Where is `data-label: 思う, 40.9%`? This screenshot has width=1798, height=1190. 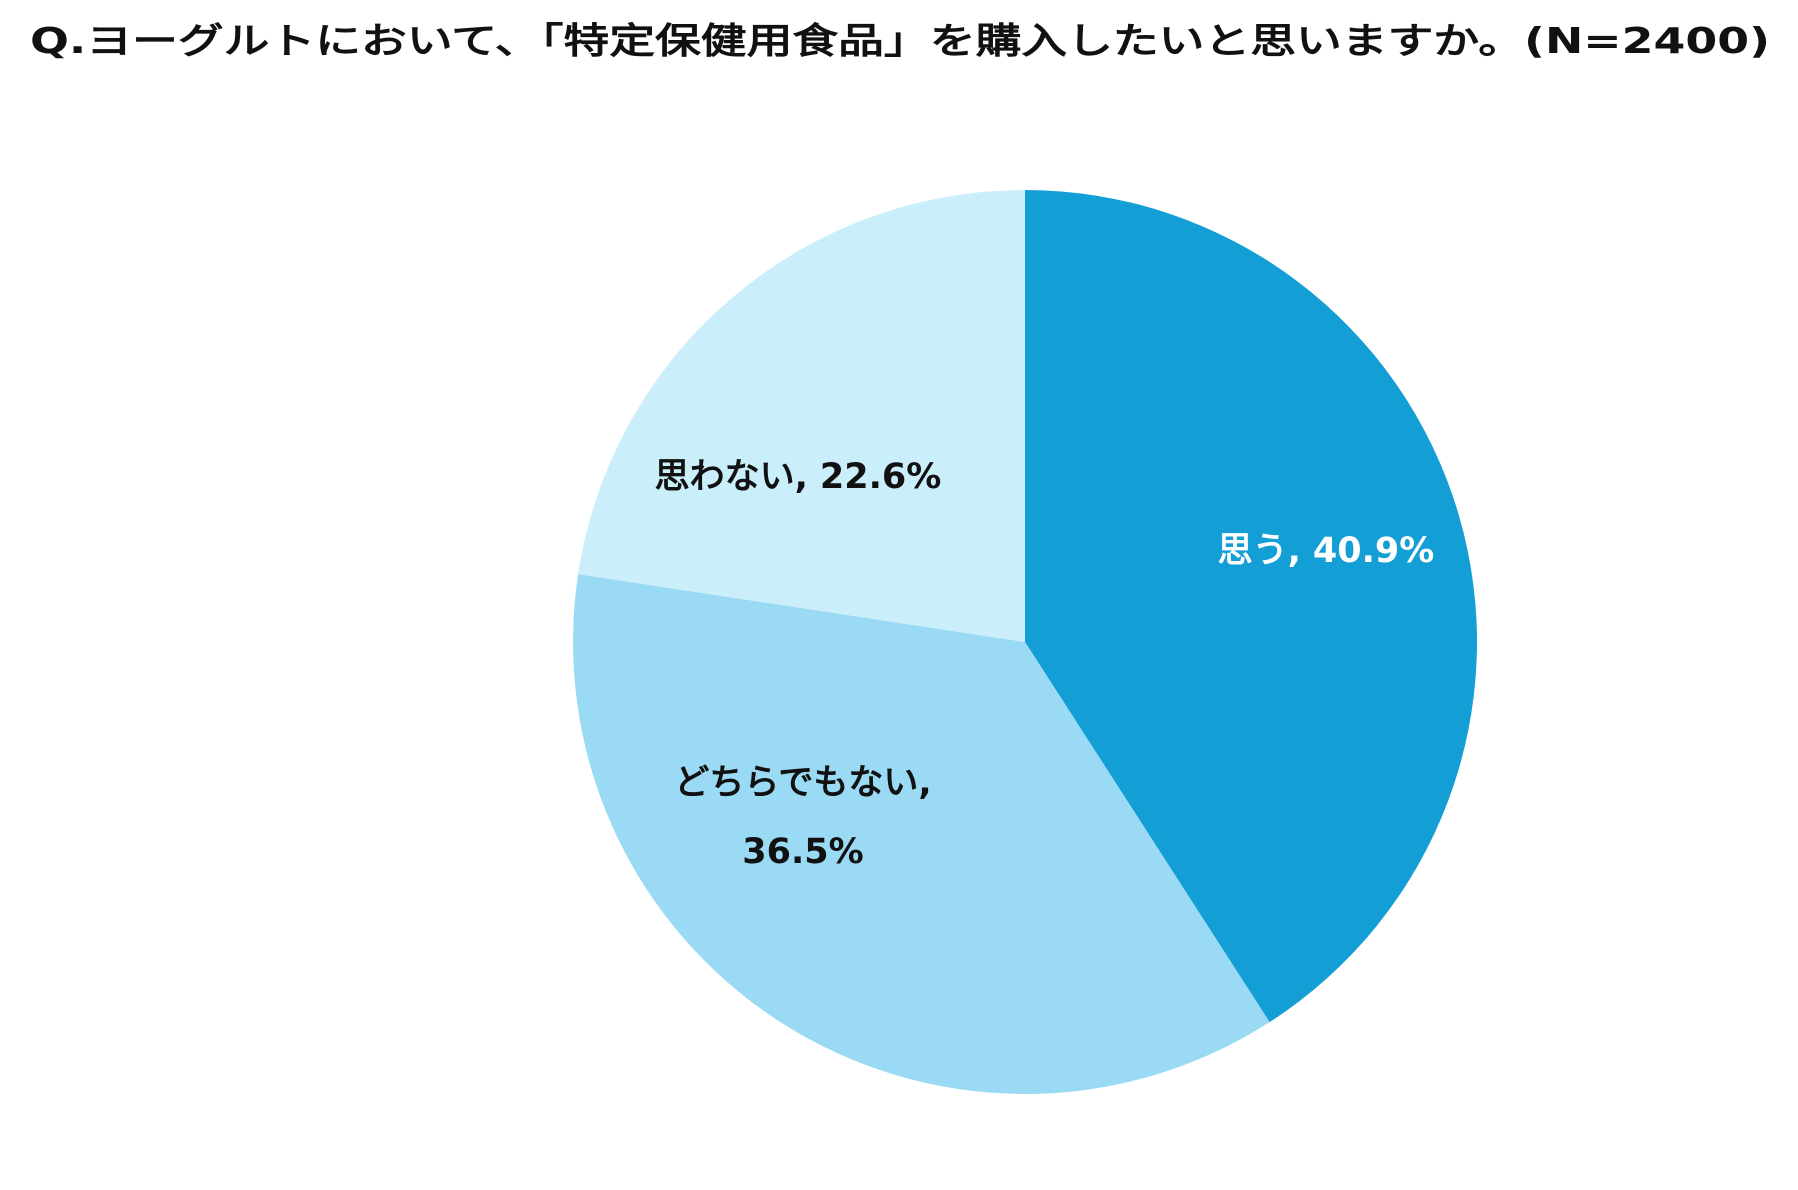 data-label: 思う, 40.9% is located at coordinates (1326, 551).